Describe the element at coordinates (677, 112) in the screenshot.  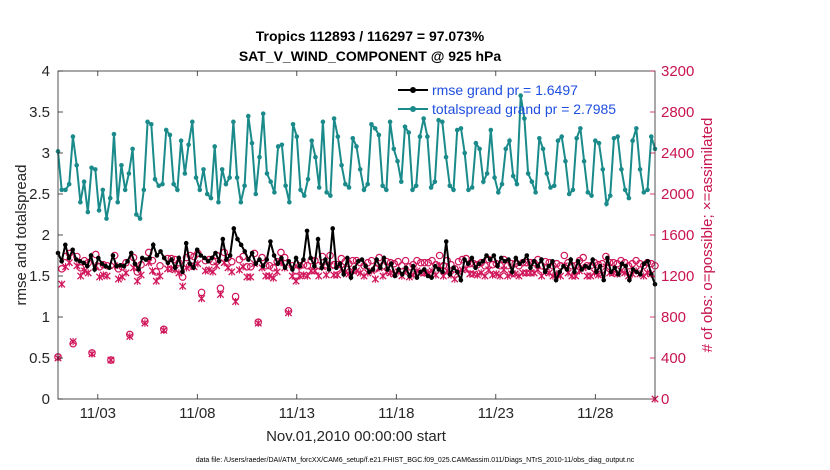
I see `y2-tick-label: 2800` at that location.